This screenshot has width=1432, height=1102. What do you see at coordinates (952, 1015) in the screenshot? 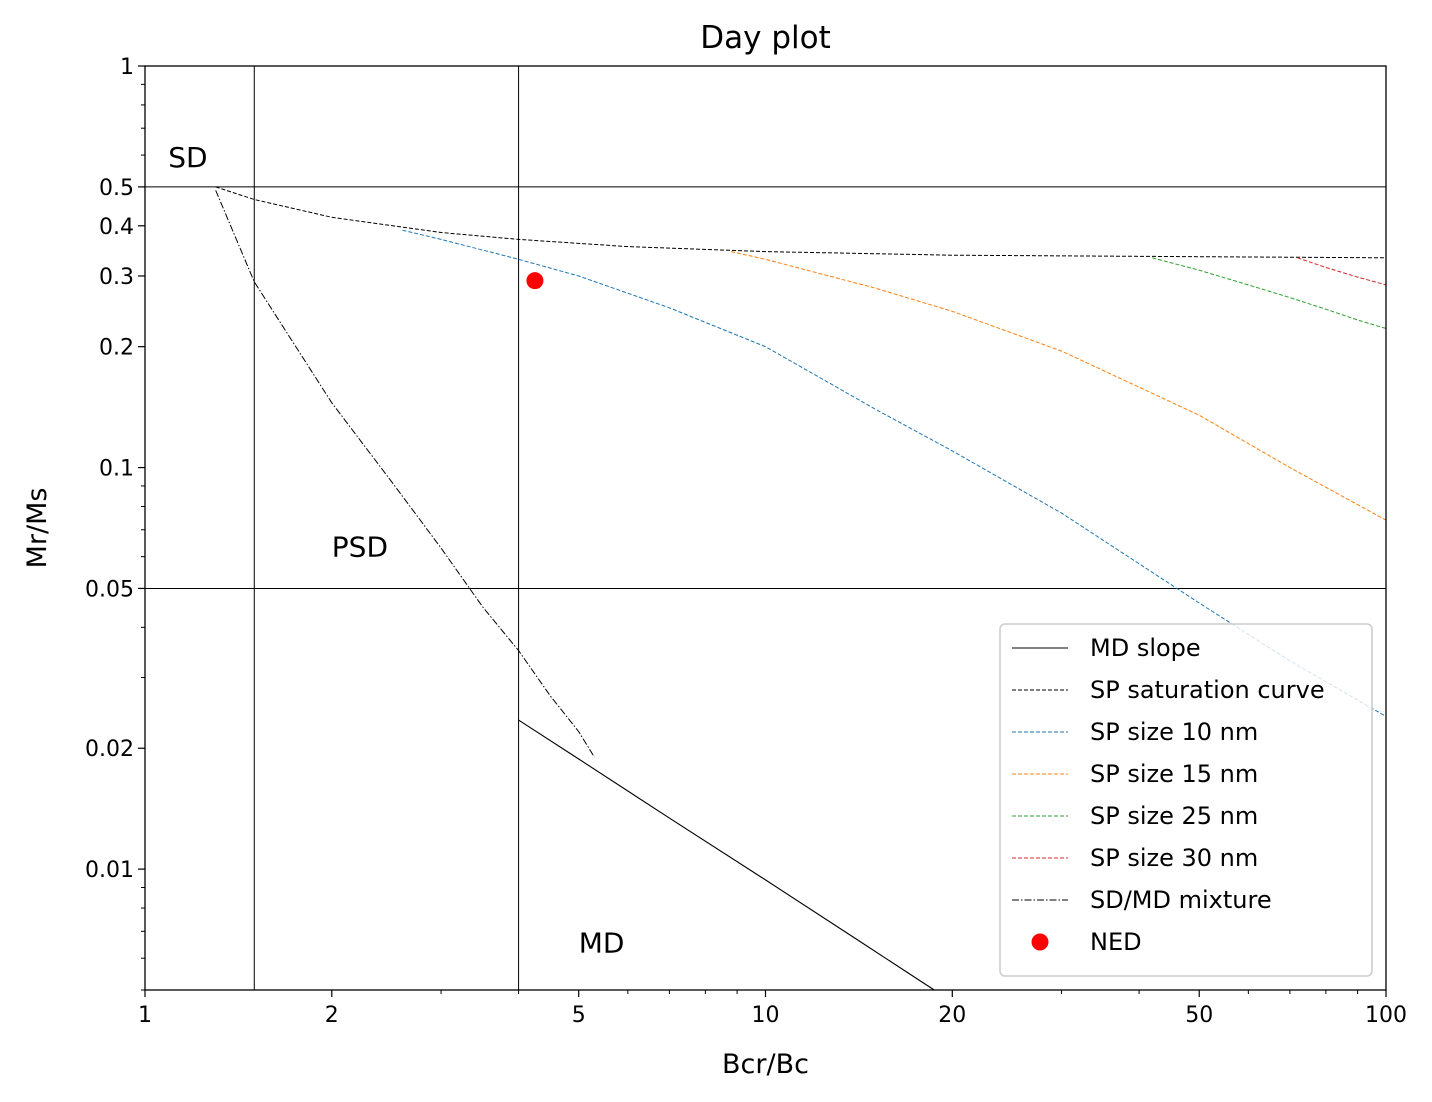
I see `x-tick-label: 20` at bounding box center [952, 1015].